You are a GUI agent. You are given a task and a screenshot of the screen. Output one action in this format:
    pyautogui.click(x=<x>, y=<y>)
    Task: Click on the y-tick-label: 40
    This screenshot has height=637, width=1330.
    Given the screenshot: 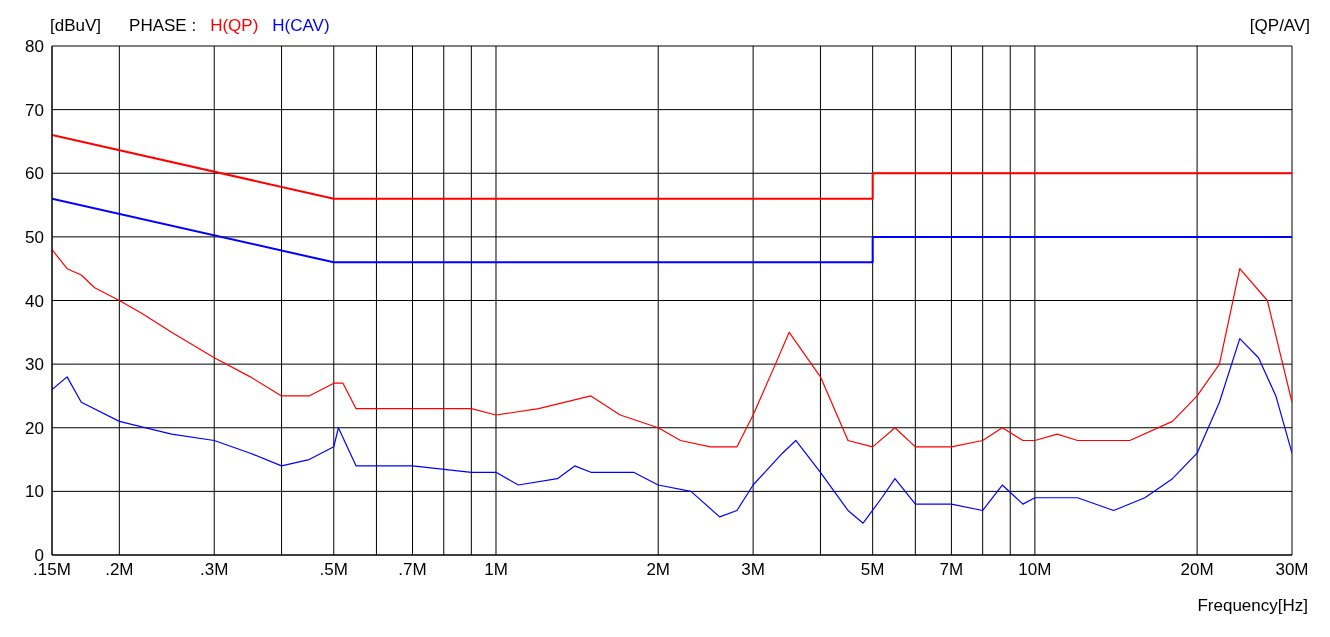 What is the action you would take?
    pyautogui.click(x=34, y=301)
    